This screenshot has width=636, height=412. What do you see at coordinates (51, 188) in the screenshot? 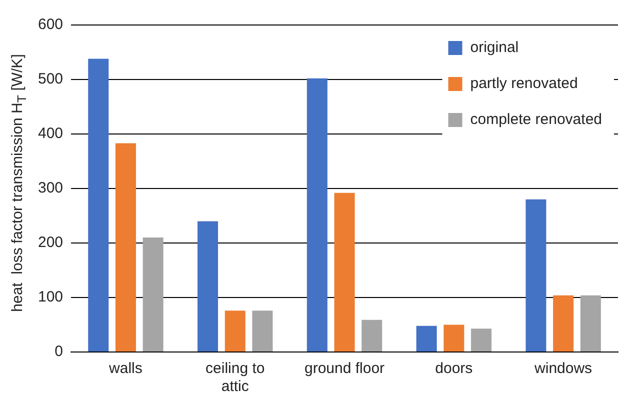
I see `y-tick-label: 300` at bounding box center [51, 188].